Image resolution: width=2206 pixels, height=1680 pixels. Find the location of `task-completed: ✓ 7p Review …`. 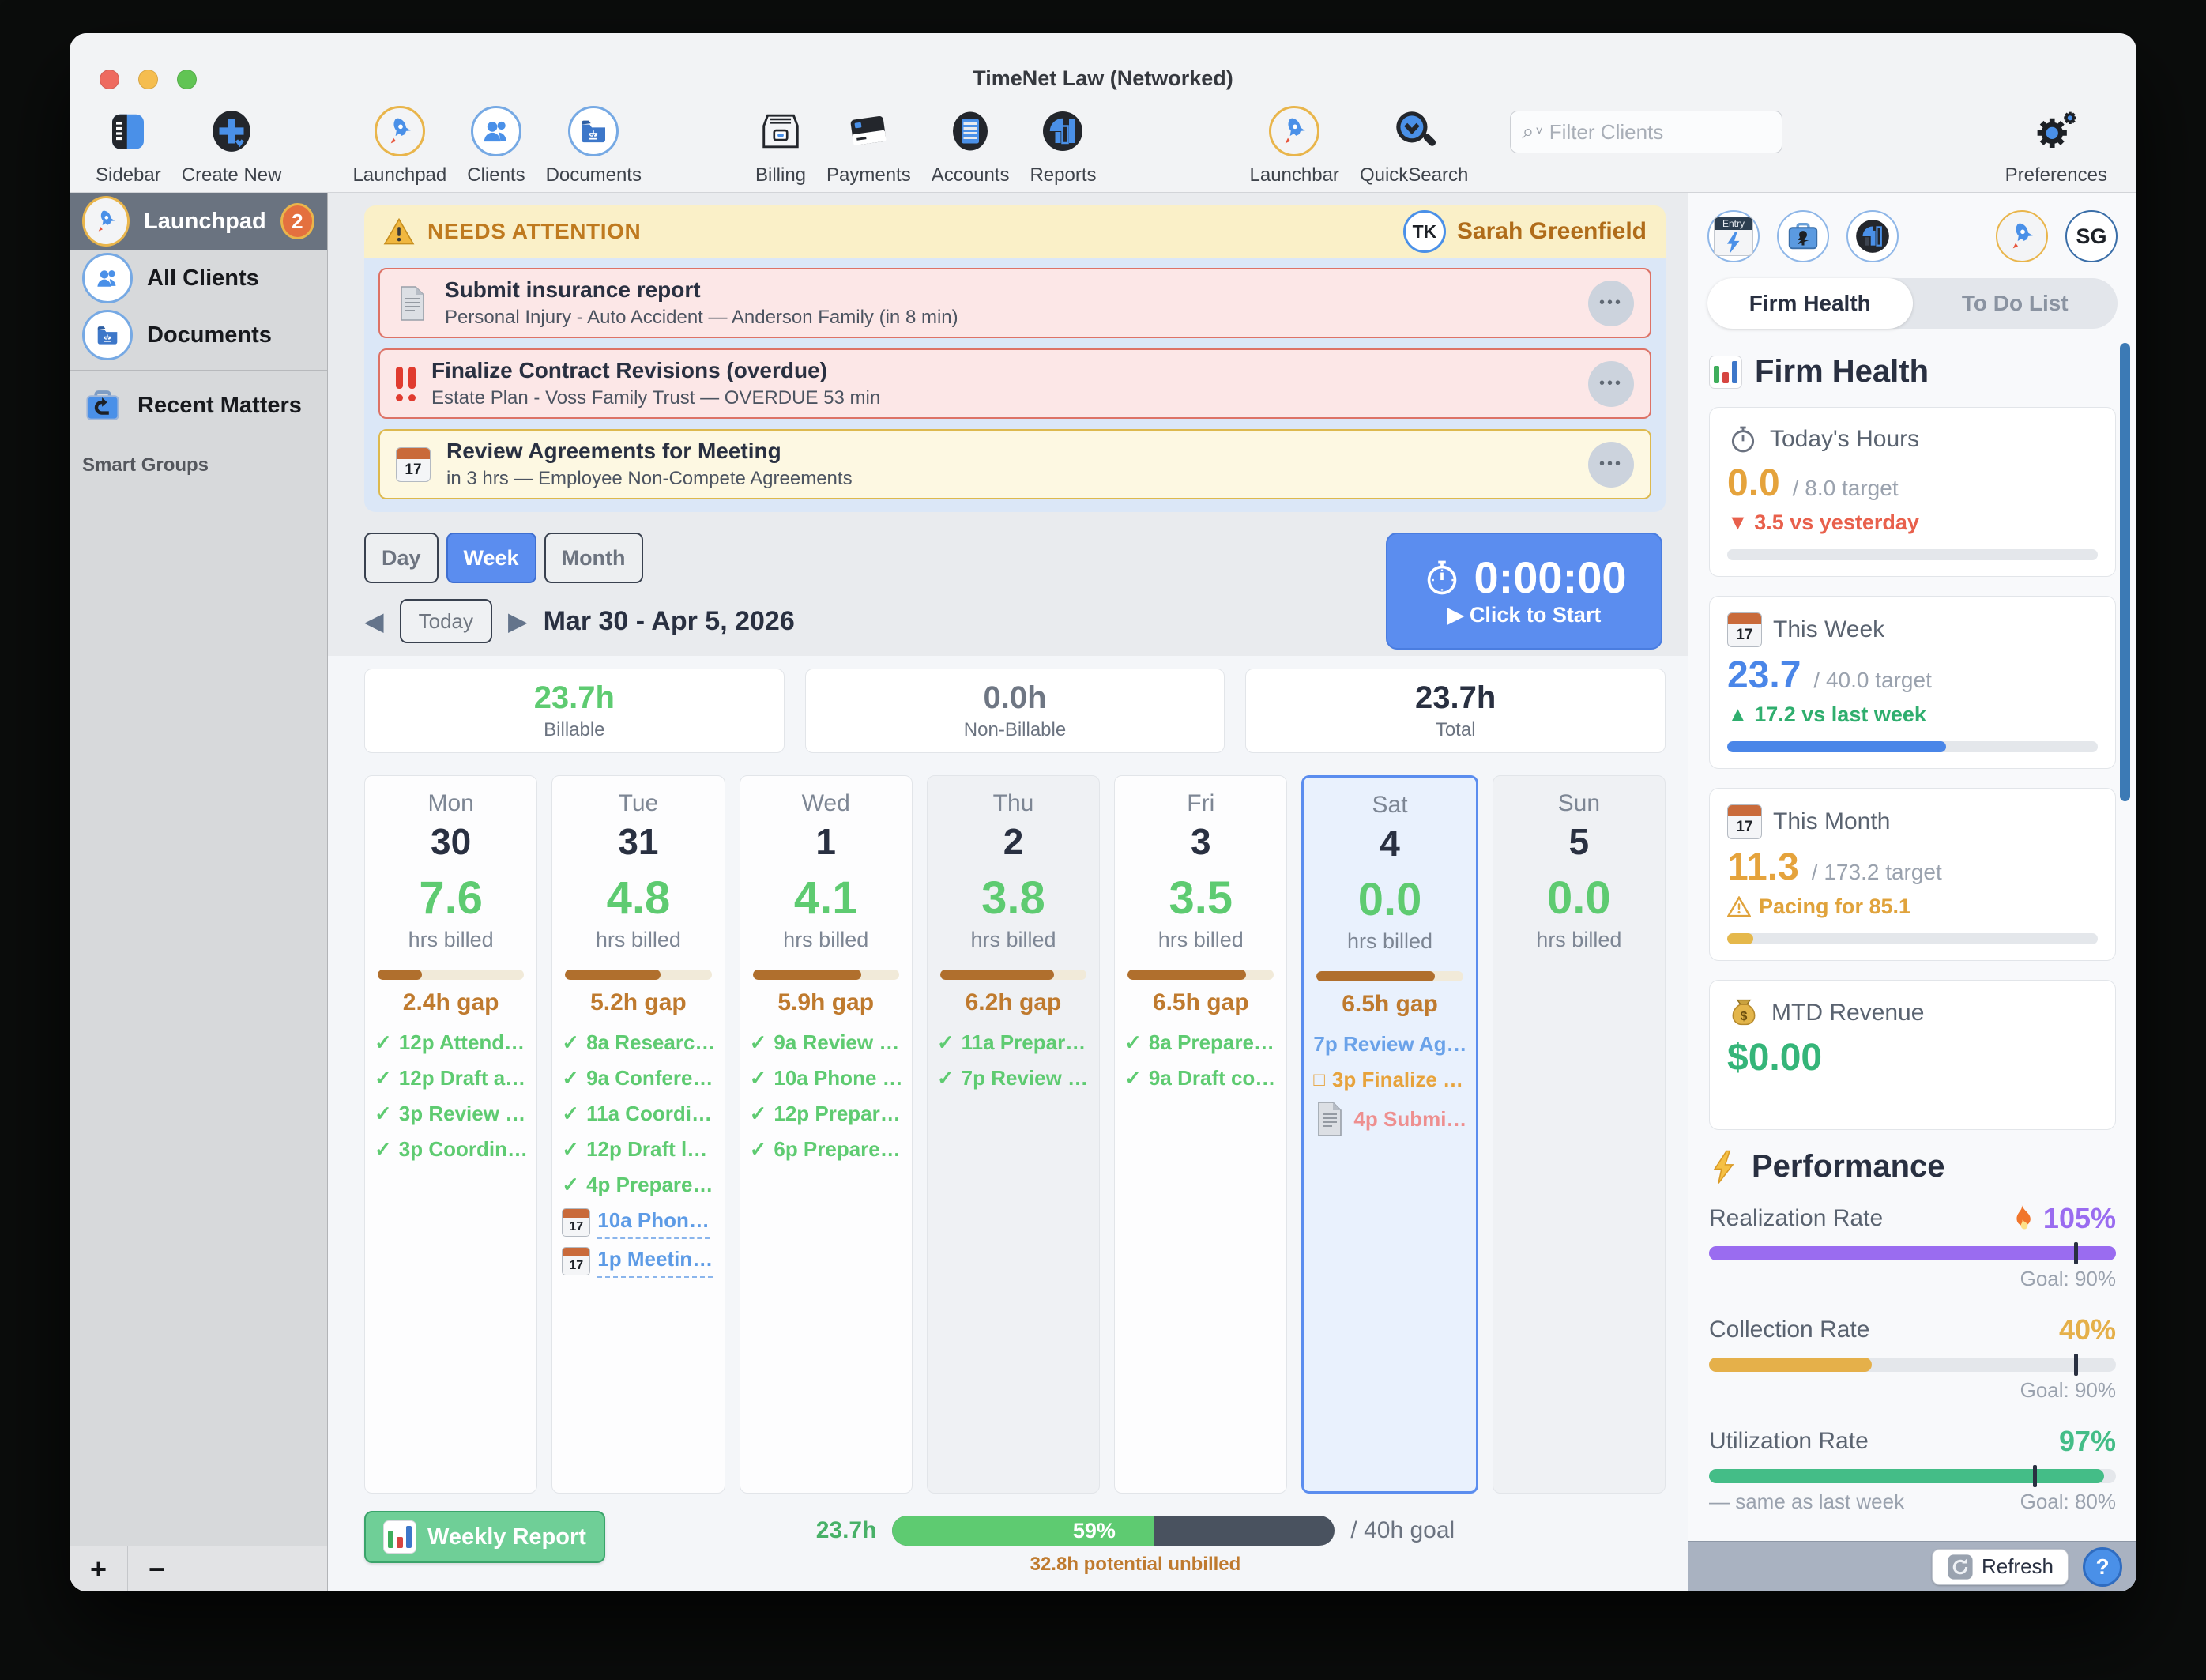

task-completed: ✓ 7p Review … is located at coordinates (1013, 1078).